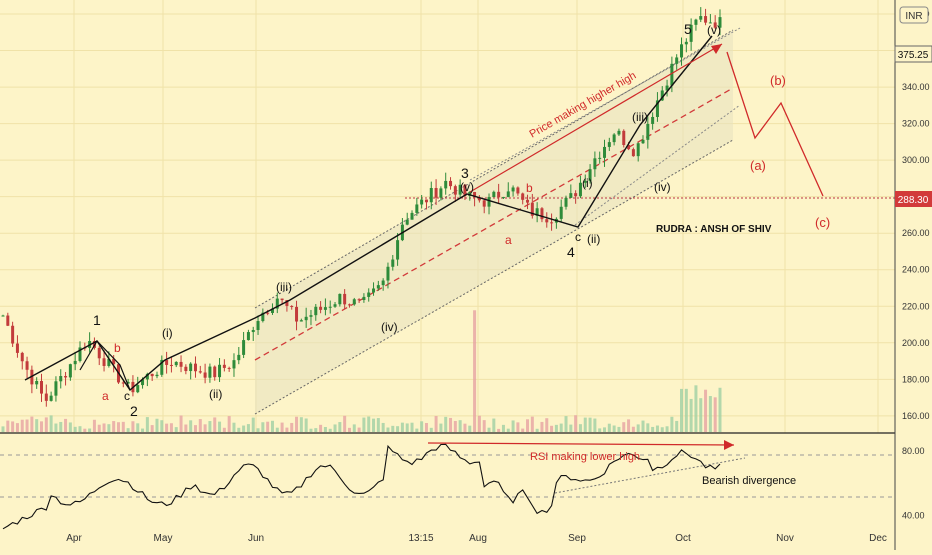 The image size is (932, 555). I want to click on higher-high-arrowhead, so click(716, 49).